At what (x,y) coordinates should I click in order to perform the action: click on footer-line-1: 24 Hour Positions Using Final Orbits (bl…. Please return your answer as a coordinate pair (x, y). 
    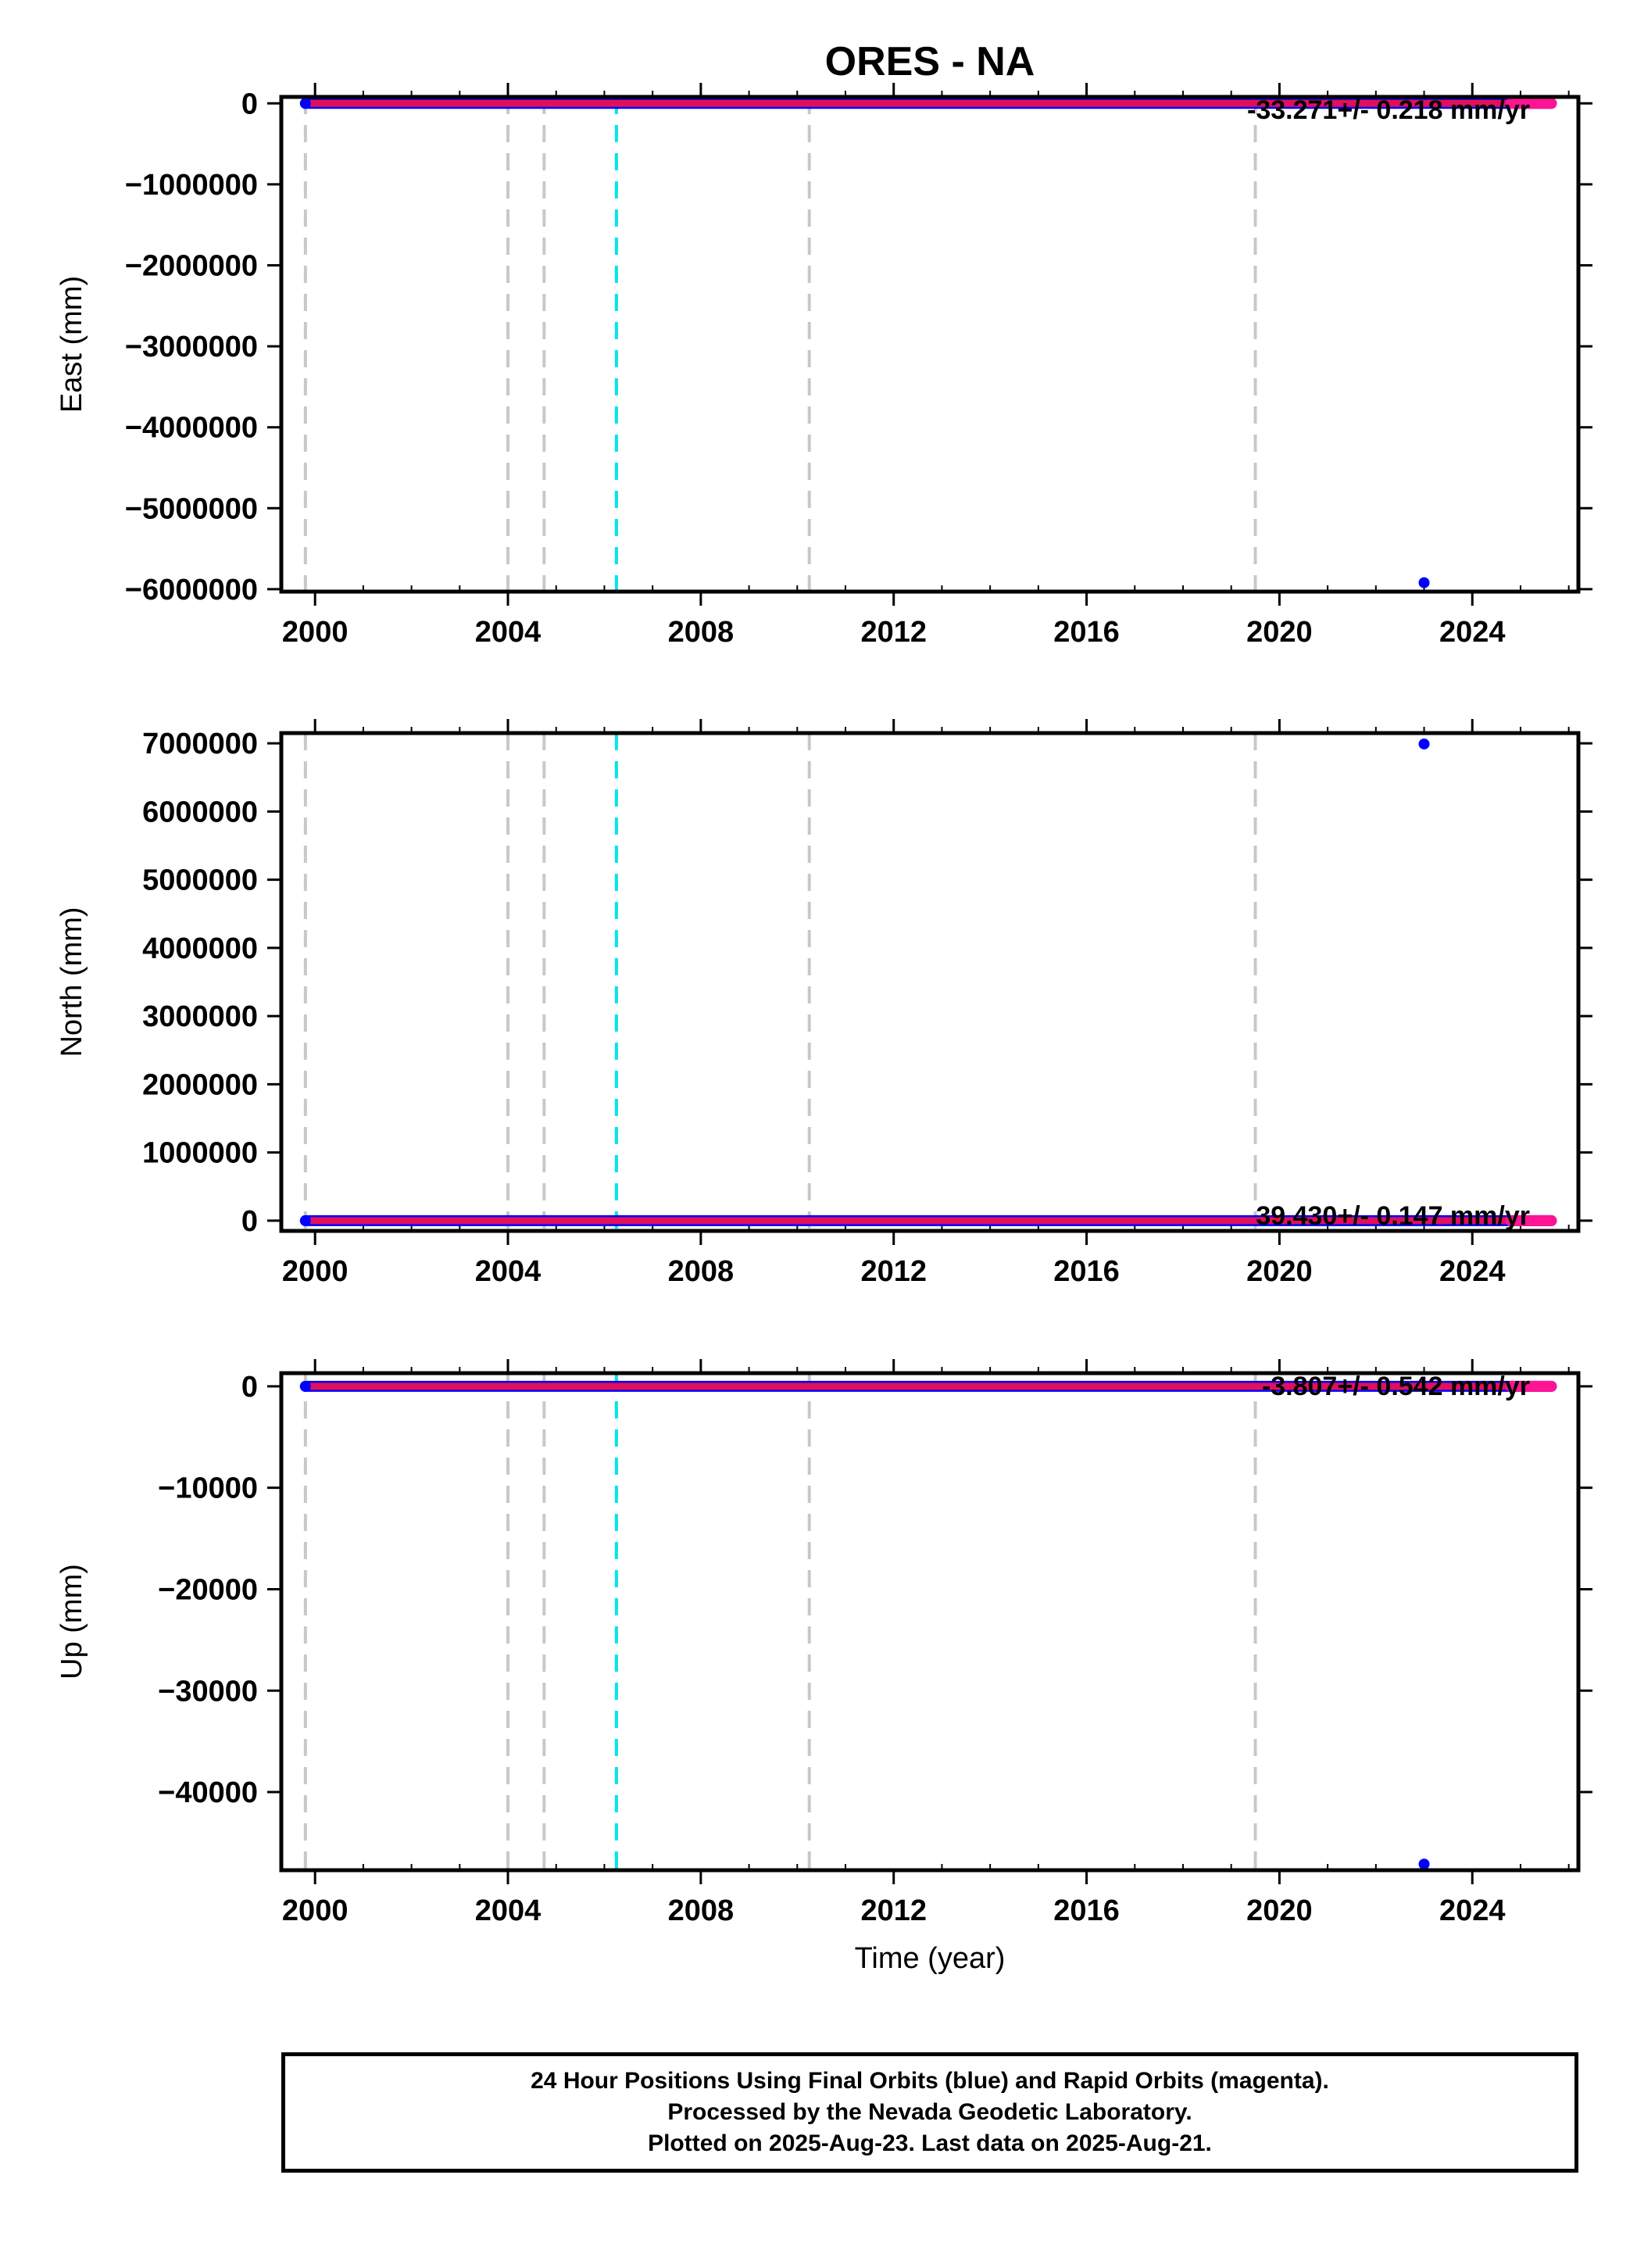
    Looking at the image, I should click on (930, 2081).